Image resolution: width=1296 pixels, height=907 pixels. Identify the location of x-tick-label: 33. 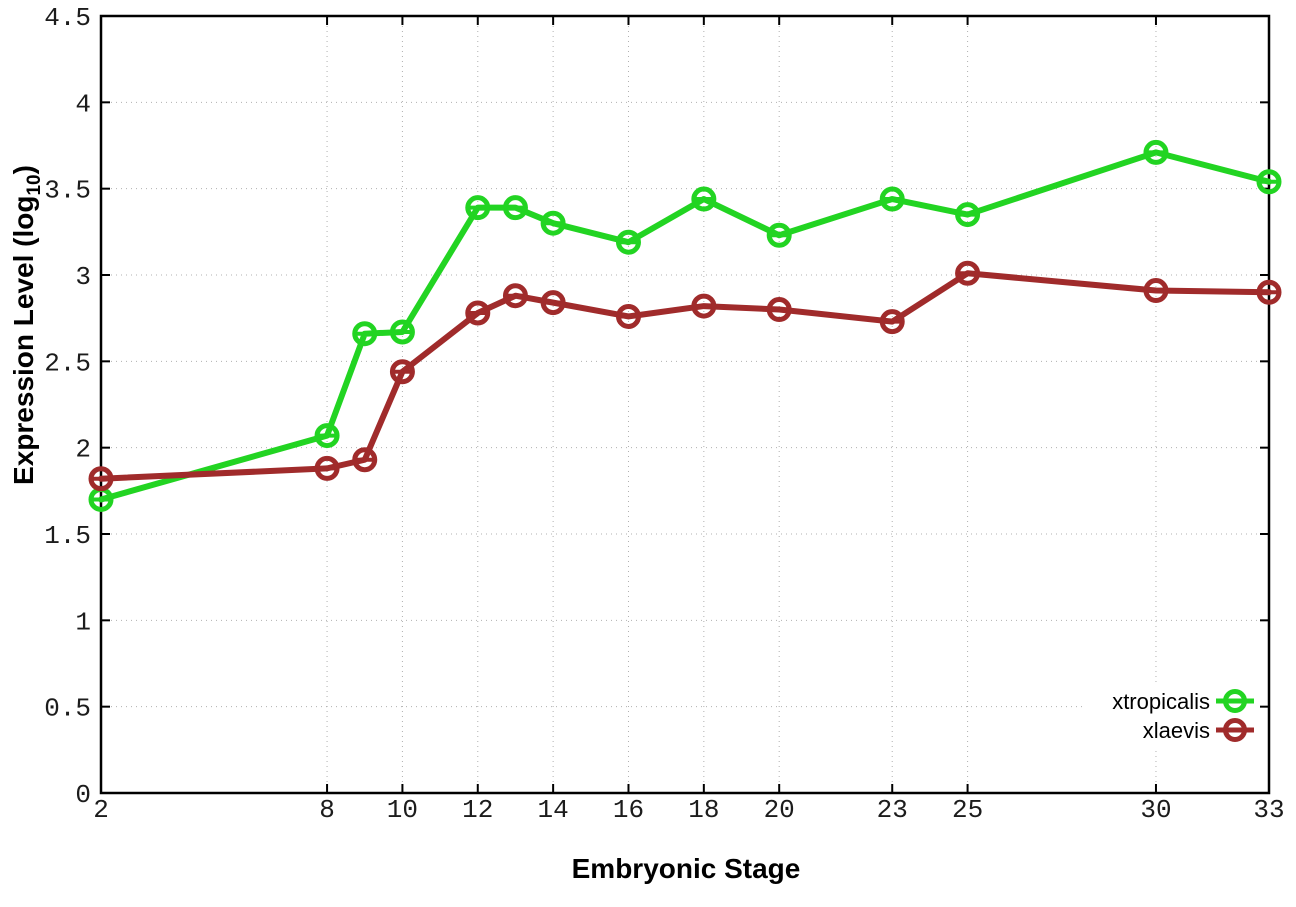
(1268, 810).